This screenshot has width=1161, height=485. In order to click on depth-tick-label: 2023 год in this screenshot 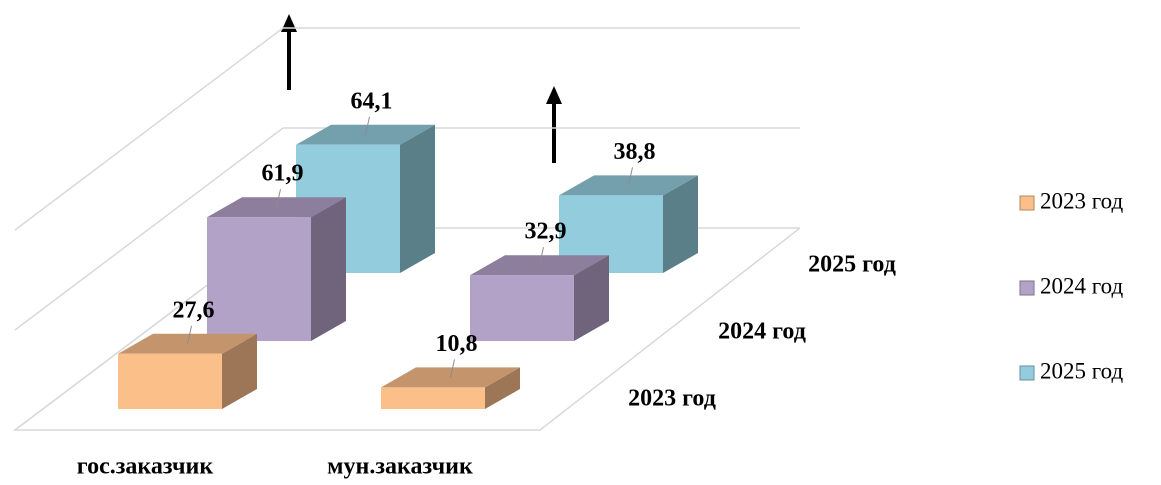, I will do `click(672, 399)`.